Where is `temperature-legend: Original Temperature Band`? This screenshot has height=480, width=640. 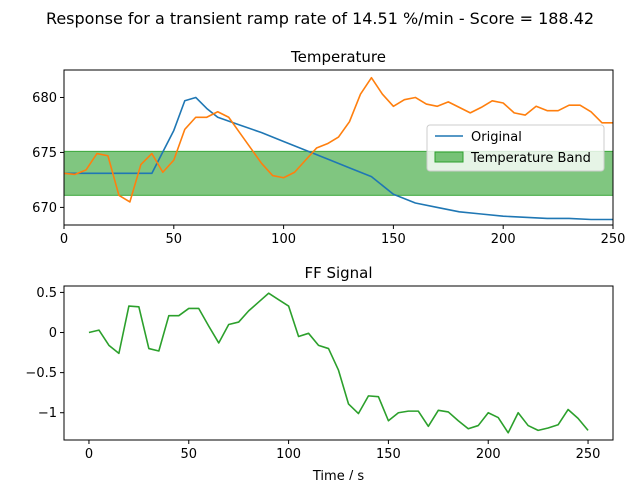 temperature-legend: Original Temperature Band is located at coordinates (515, 148).